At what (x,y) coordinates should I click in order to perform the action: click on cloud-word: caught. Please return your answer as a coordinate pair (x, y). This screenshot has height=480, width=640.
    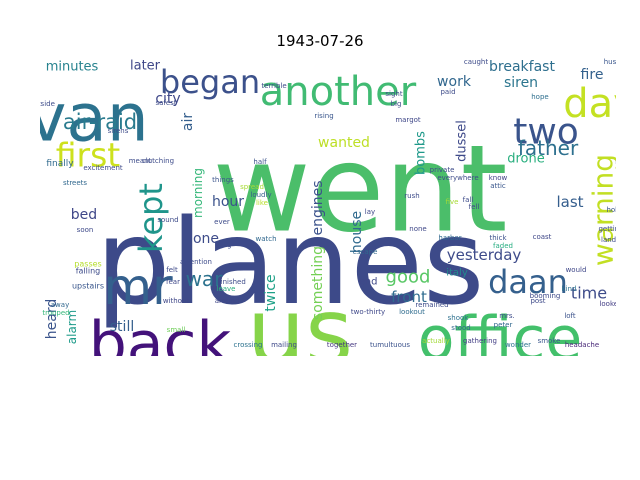
    Looking at the image, I should click on (476, 62).